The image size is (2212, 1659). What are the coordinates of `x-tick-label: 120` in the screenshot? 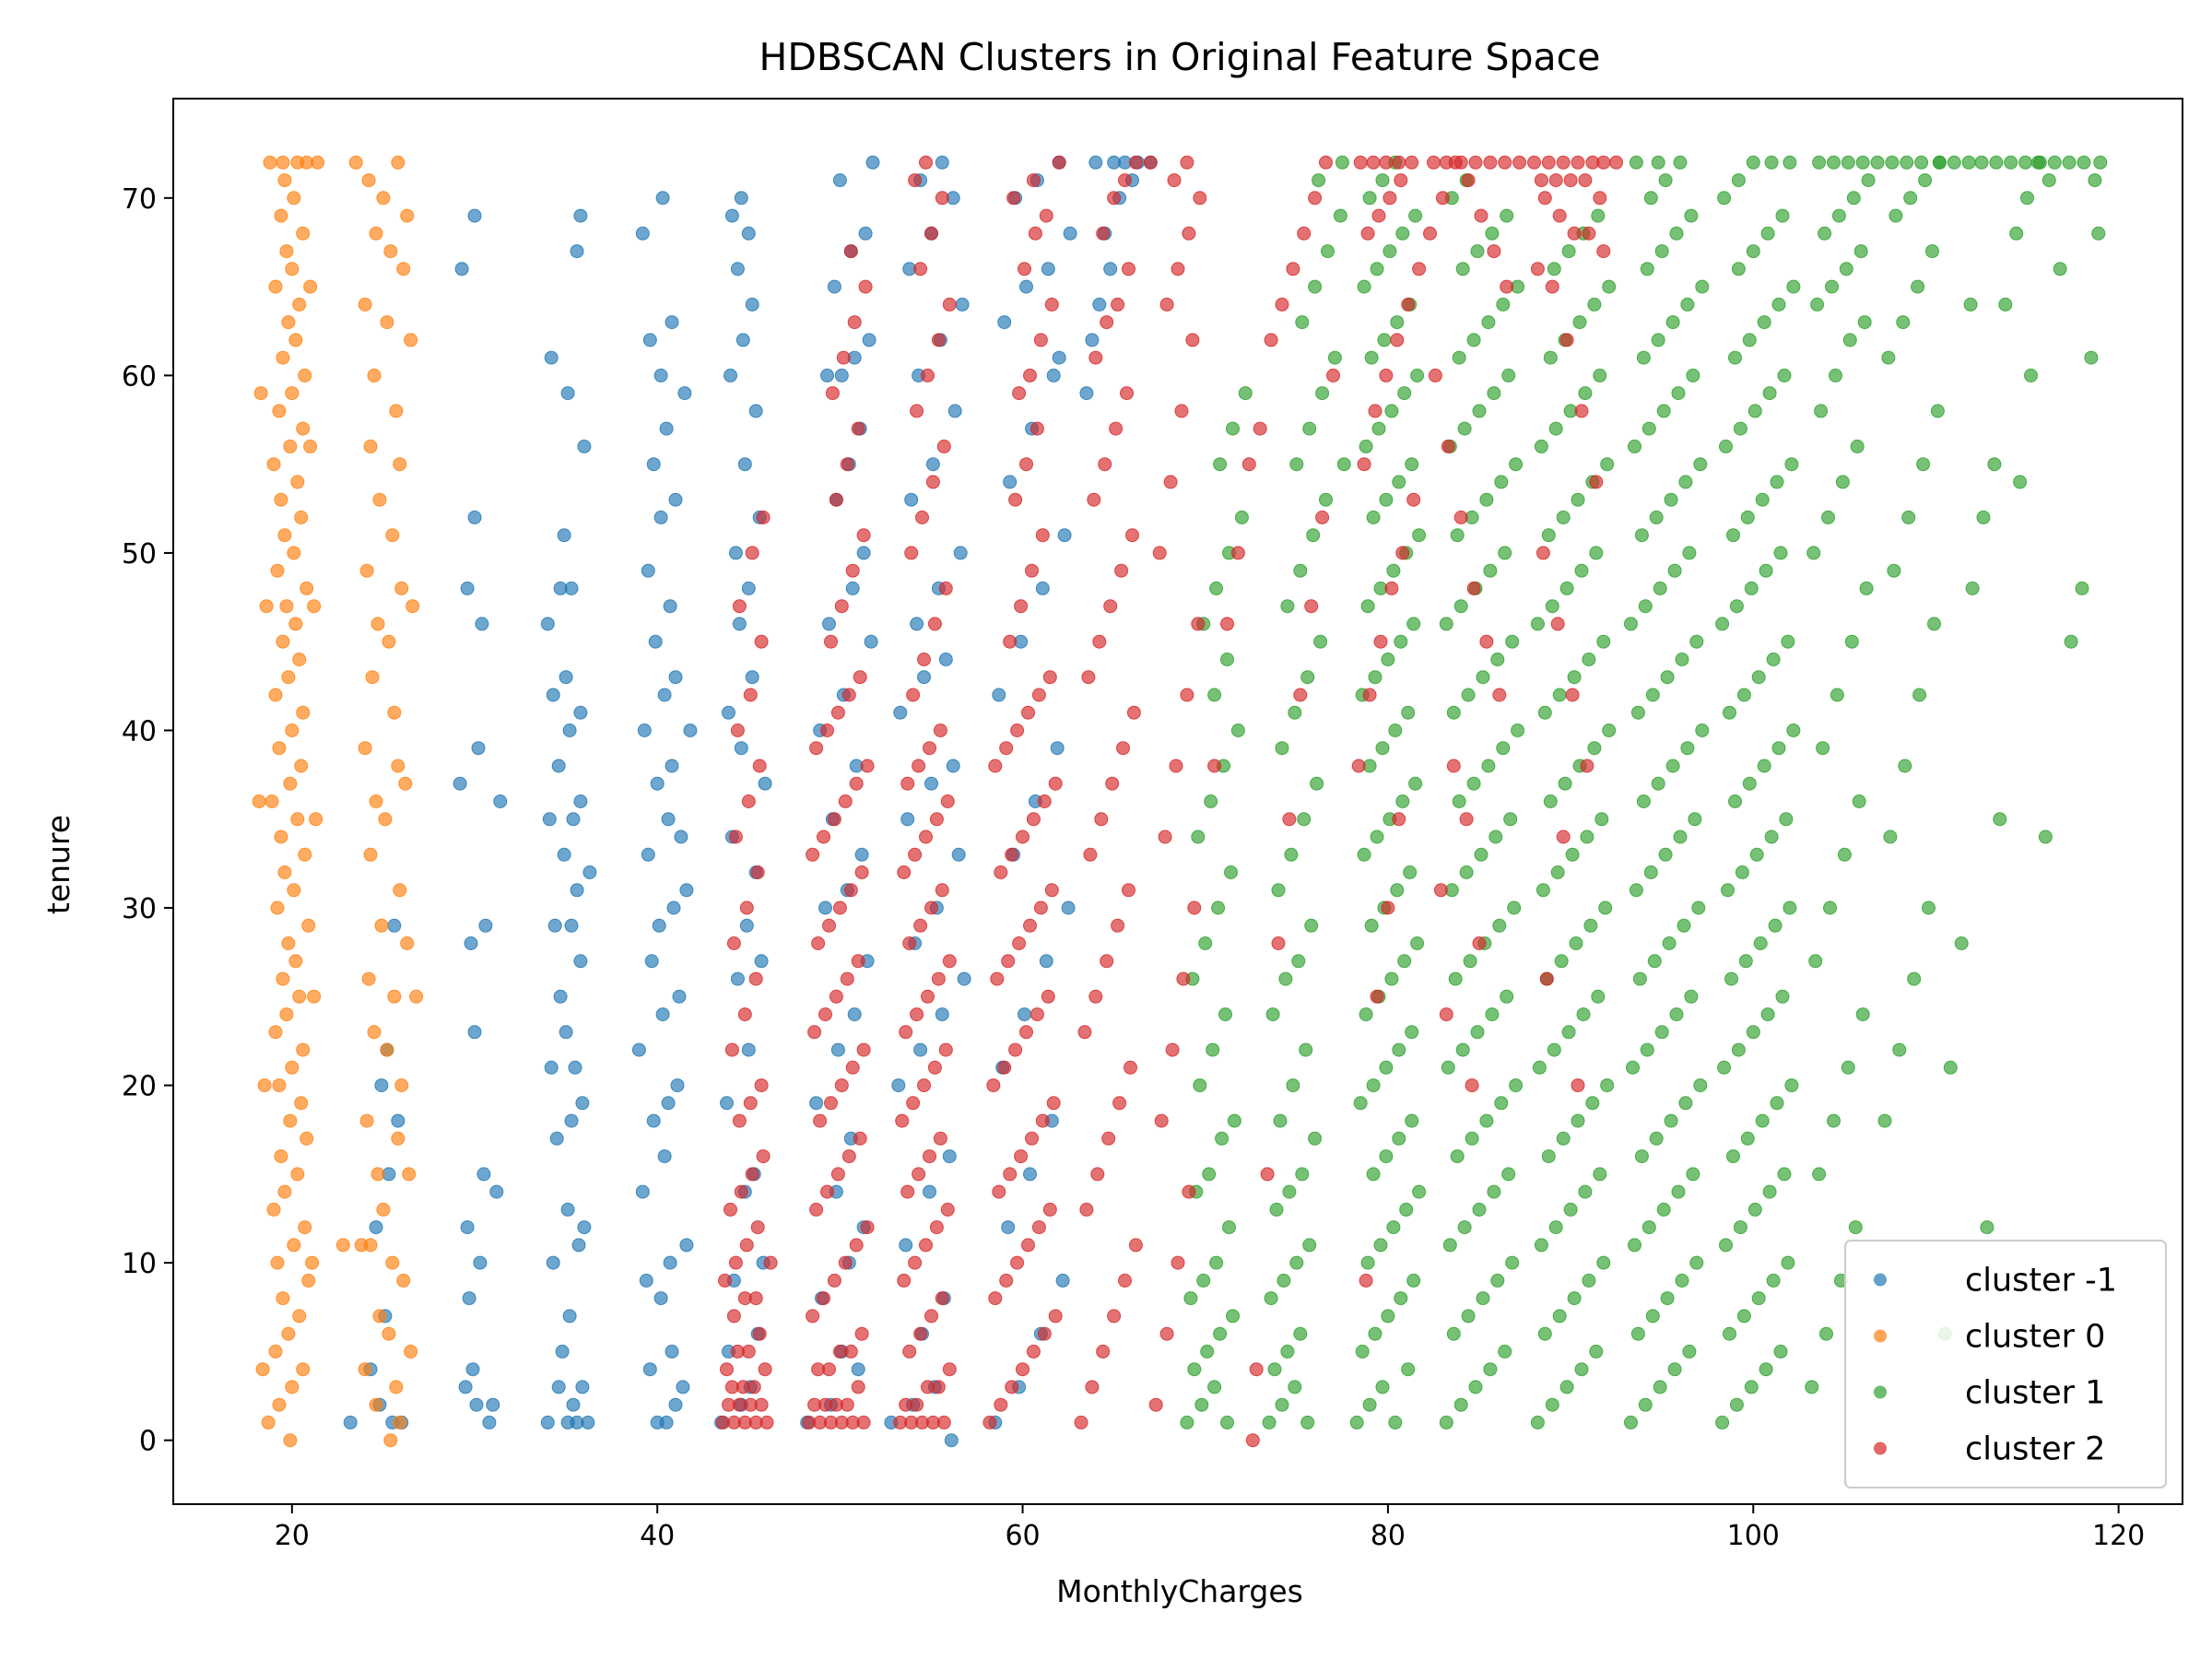 It's located at (2118, 1536).